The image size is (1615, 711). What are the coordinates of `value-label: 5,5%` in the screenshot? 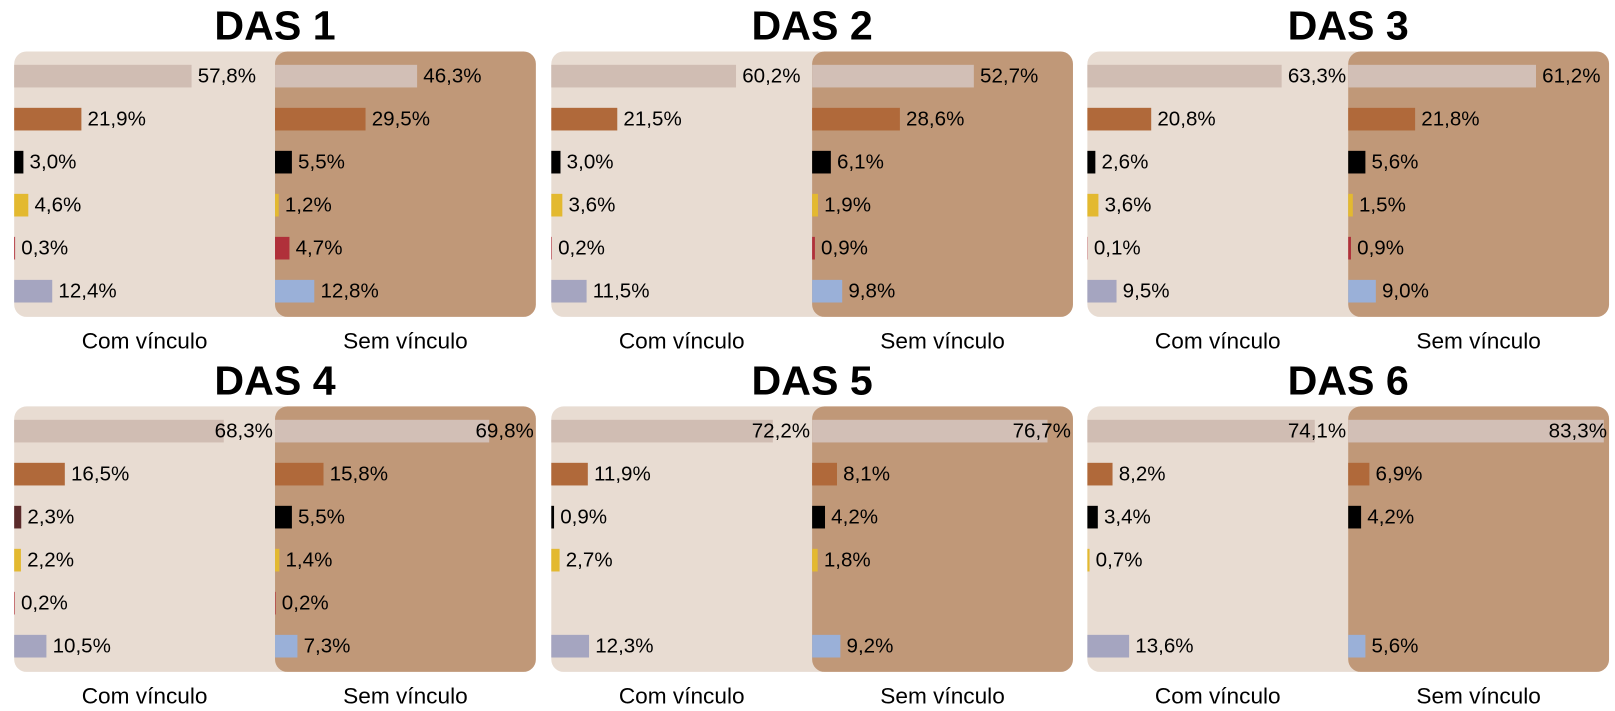 It's located at (321, 162).